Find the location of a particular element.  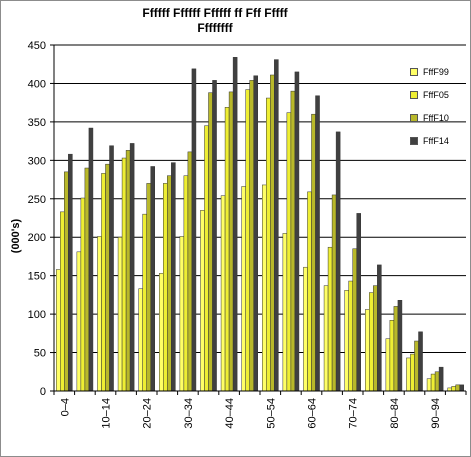

legend-item: FffF14 is located at coordinates (437, 140).